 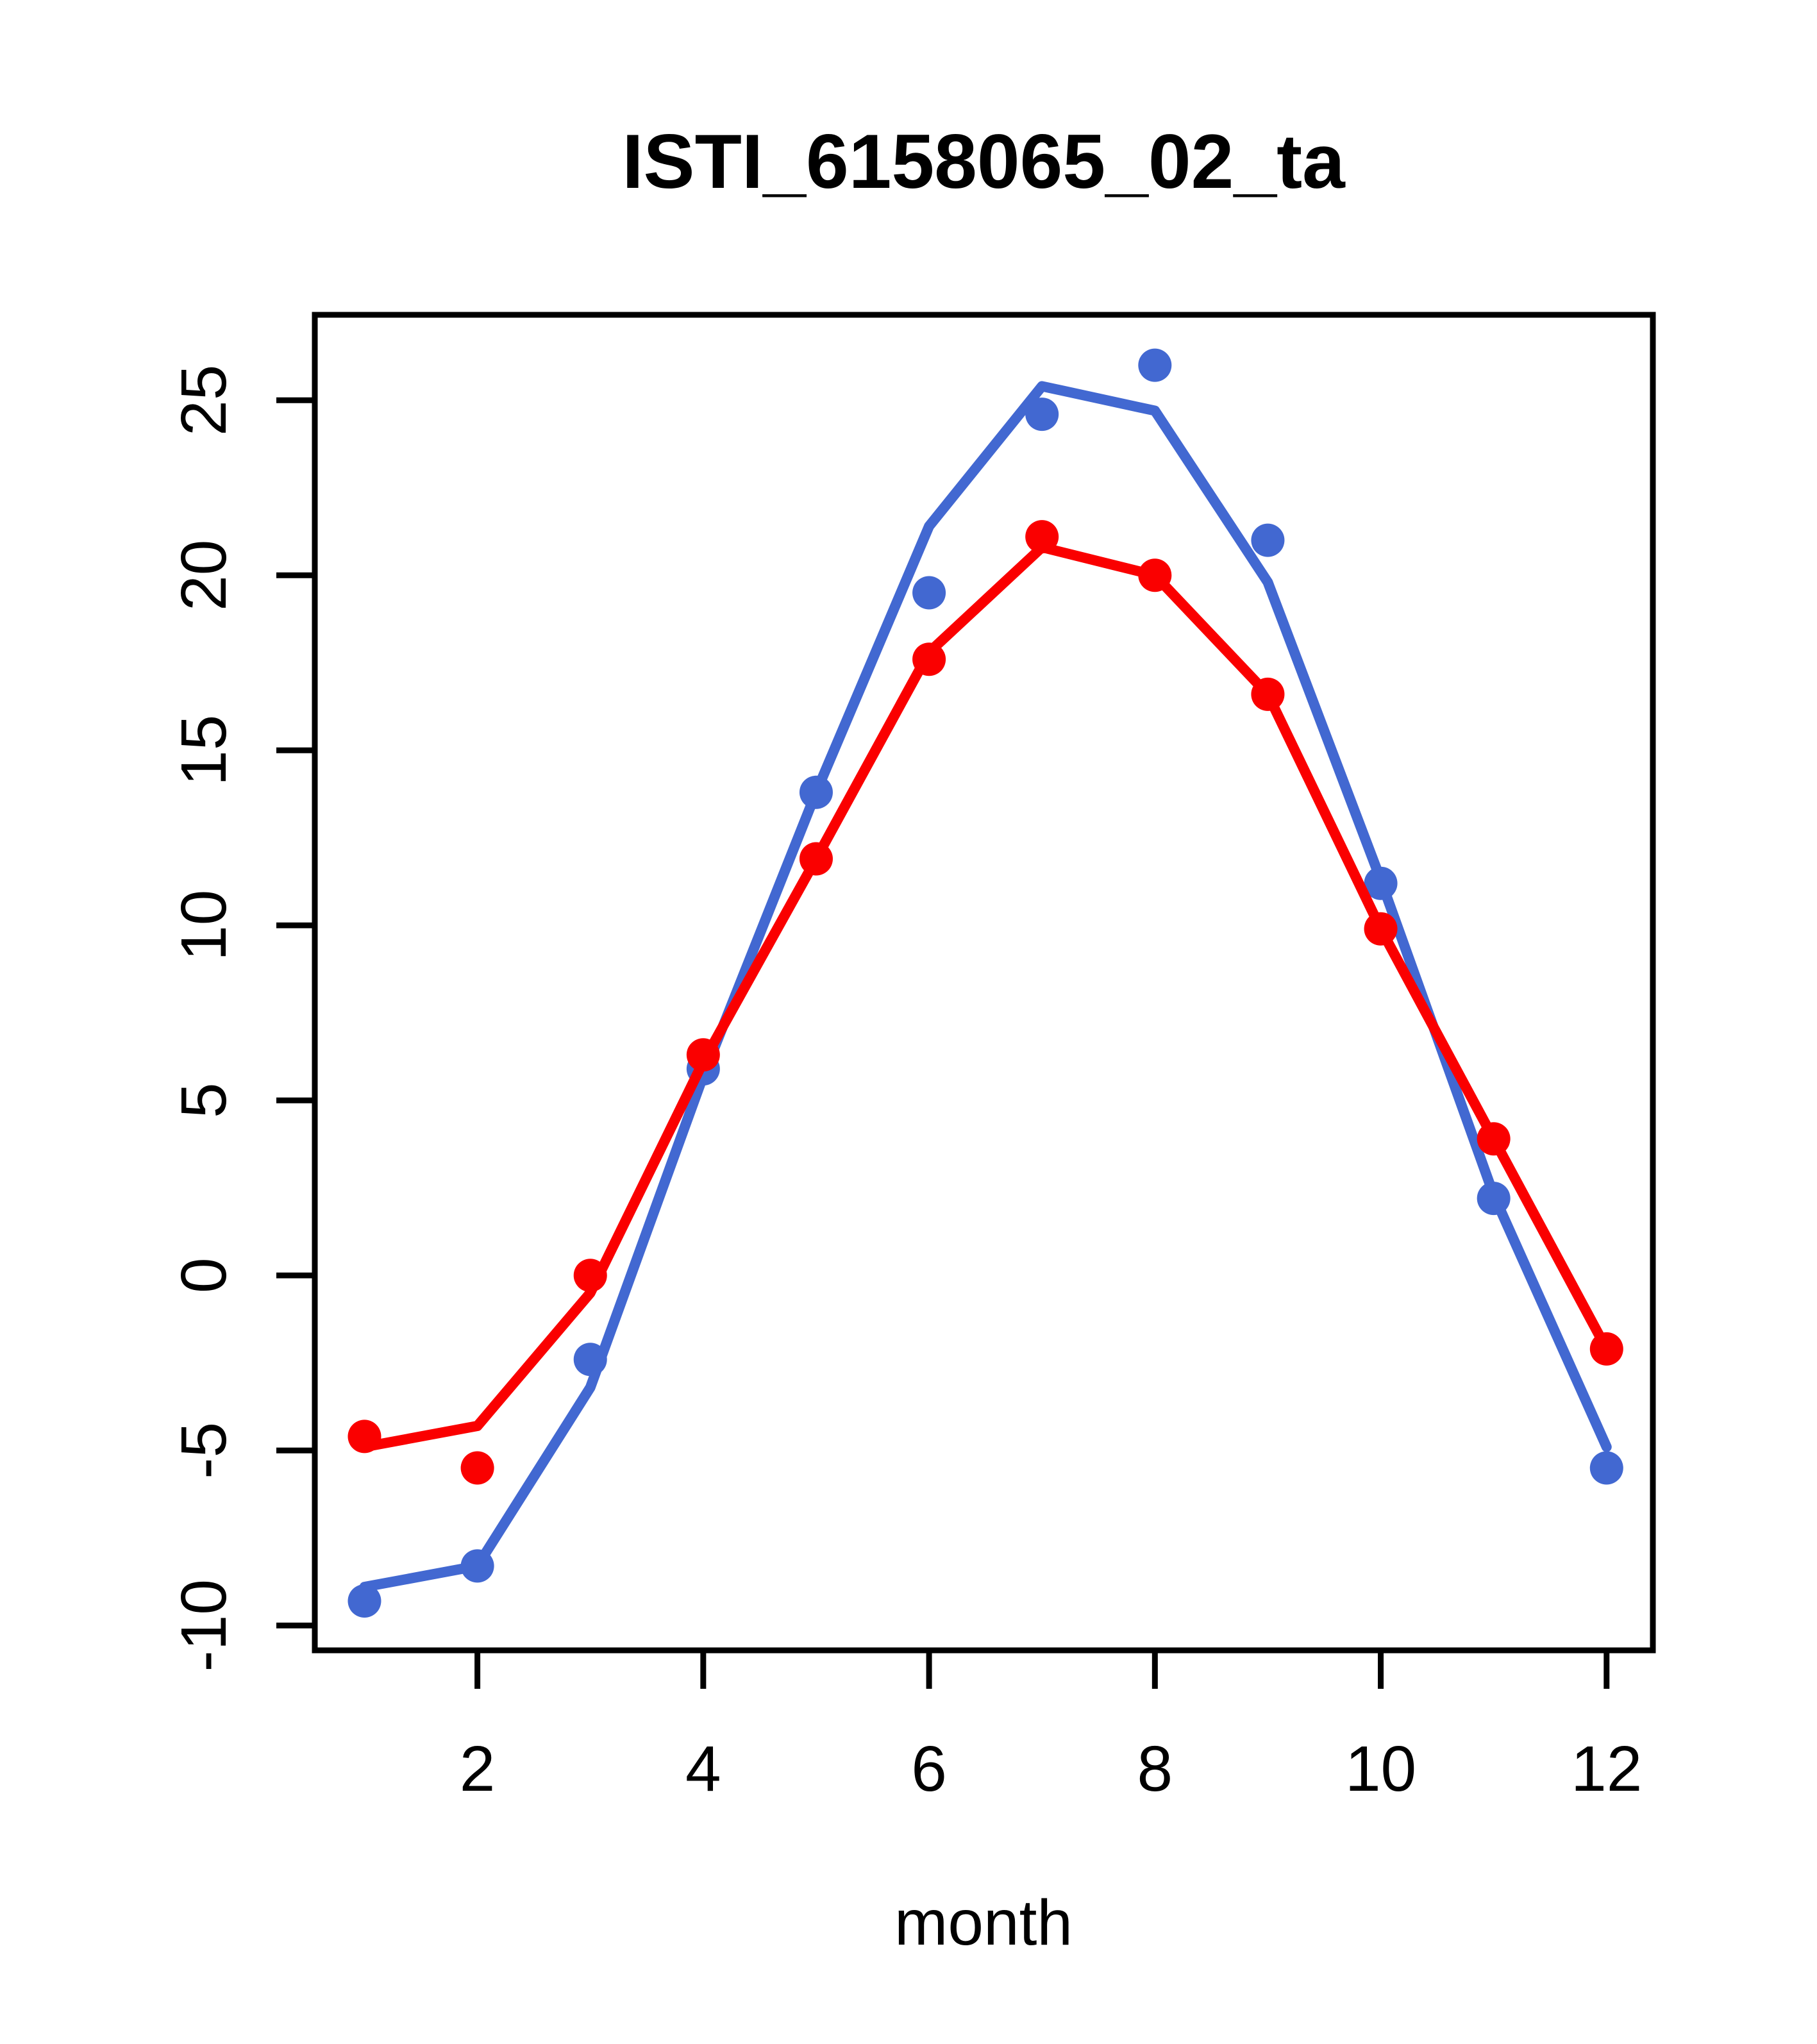 I want to click on y-tick-label: 0, so click(x=204, y=1275).